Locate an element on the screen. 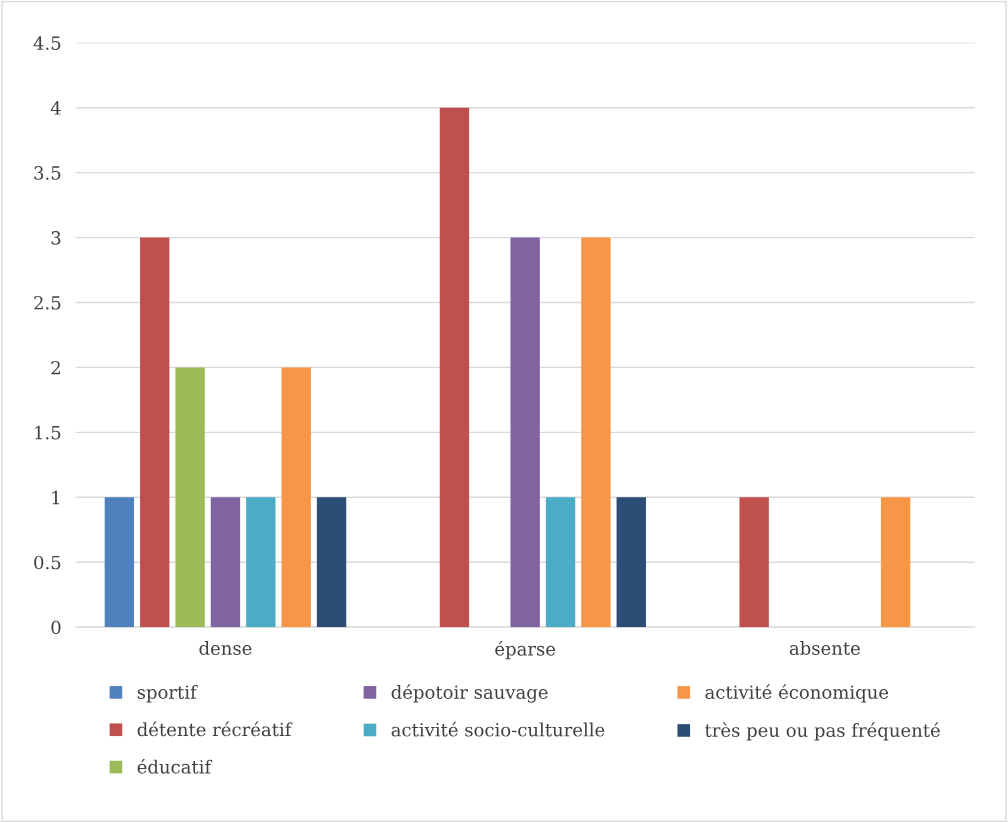  y-tick-label: 2.5 is located at coordinates (47, 302).